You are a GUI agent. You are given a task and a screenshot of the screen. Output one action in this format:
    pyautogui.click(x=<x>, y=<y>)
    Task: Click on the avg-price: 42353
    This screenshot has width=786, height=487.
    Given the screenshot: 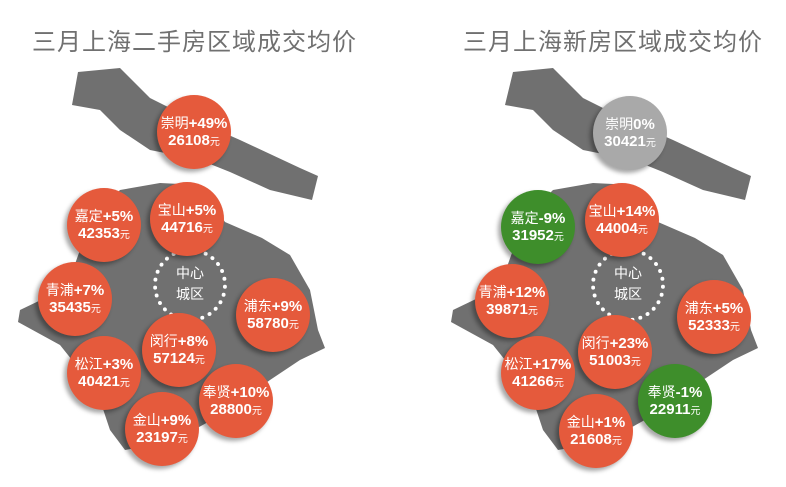 What is the action you would take?
    pyautogui.click(x=99, y=233)
    